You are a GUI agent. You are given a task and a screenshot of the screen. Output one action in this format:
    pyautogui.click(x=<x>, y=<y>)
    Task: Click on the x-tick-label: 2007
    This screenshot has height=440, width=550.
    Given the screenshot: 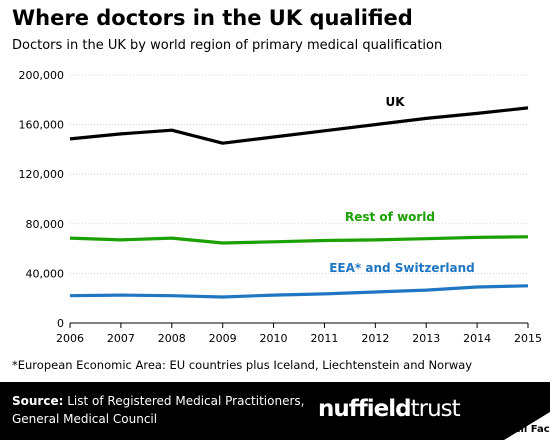 What is the action you would take?
    pyautogui.click(x=121, y=338)
    